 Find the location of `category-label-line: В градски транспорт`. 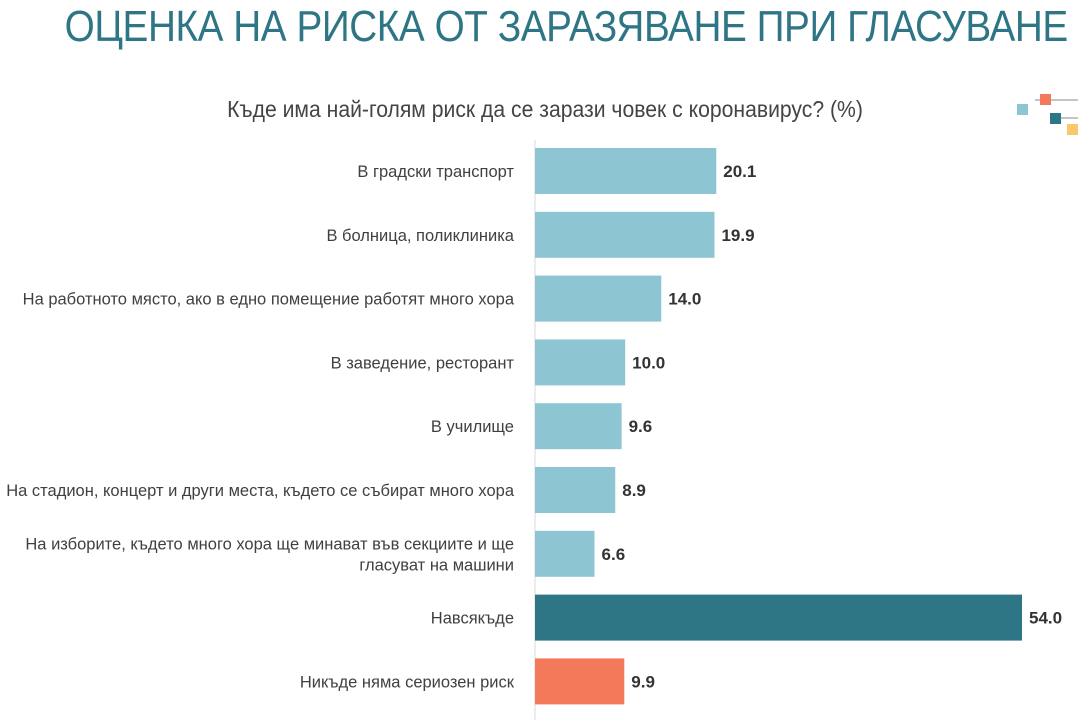

category-label-line: В градски транспорт is located at coordinates (435, 172).